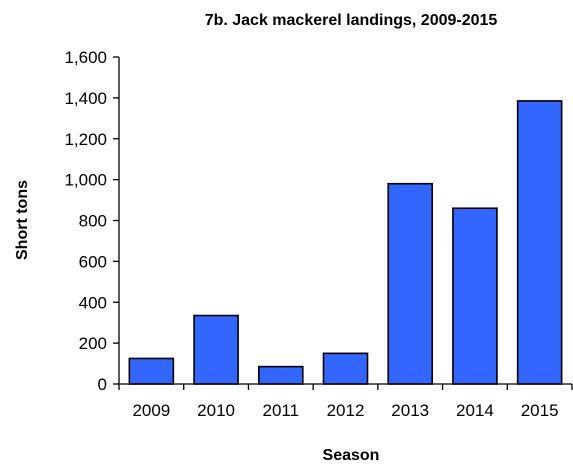  What do you see at coordinates (280, 375) in the screenshot?
I see `bar-2011` at bounding box center [280, 375].